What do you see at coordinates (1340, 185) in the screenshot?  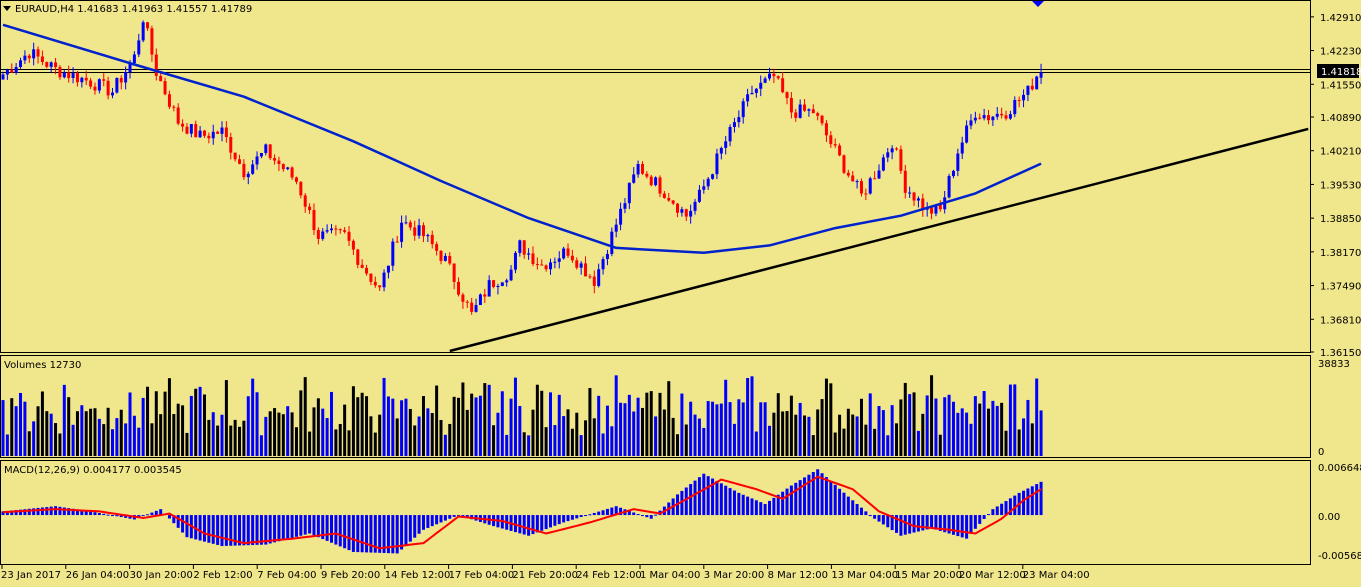 I see `price-axis-label: 1.39530` at bounding box center [1340, 185].